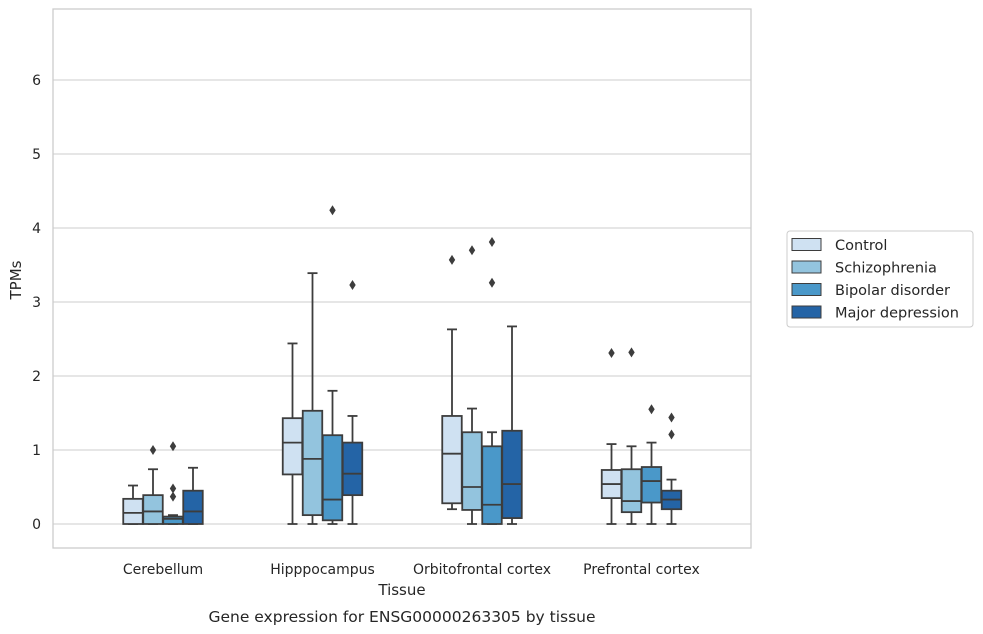 The image size is (983, 634). What do you see at coordinates (892, 291) in the screenshot?
I see `legend-label: Bipolar disorder` at bounding box center [892, 291].